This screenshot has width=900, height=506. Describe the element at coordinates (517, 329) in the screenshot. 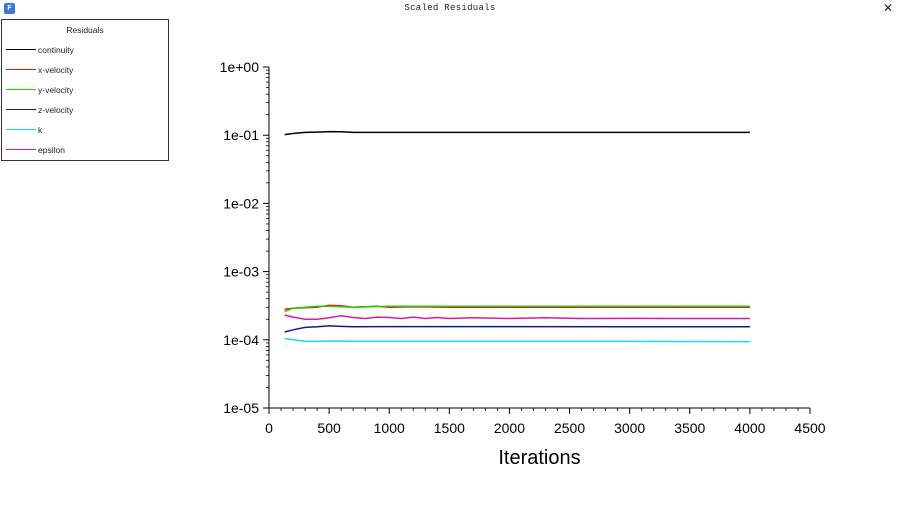

I see `series-line-z-velocity` at that location.